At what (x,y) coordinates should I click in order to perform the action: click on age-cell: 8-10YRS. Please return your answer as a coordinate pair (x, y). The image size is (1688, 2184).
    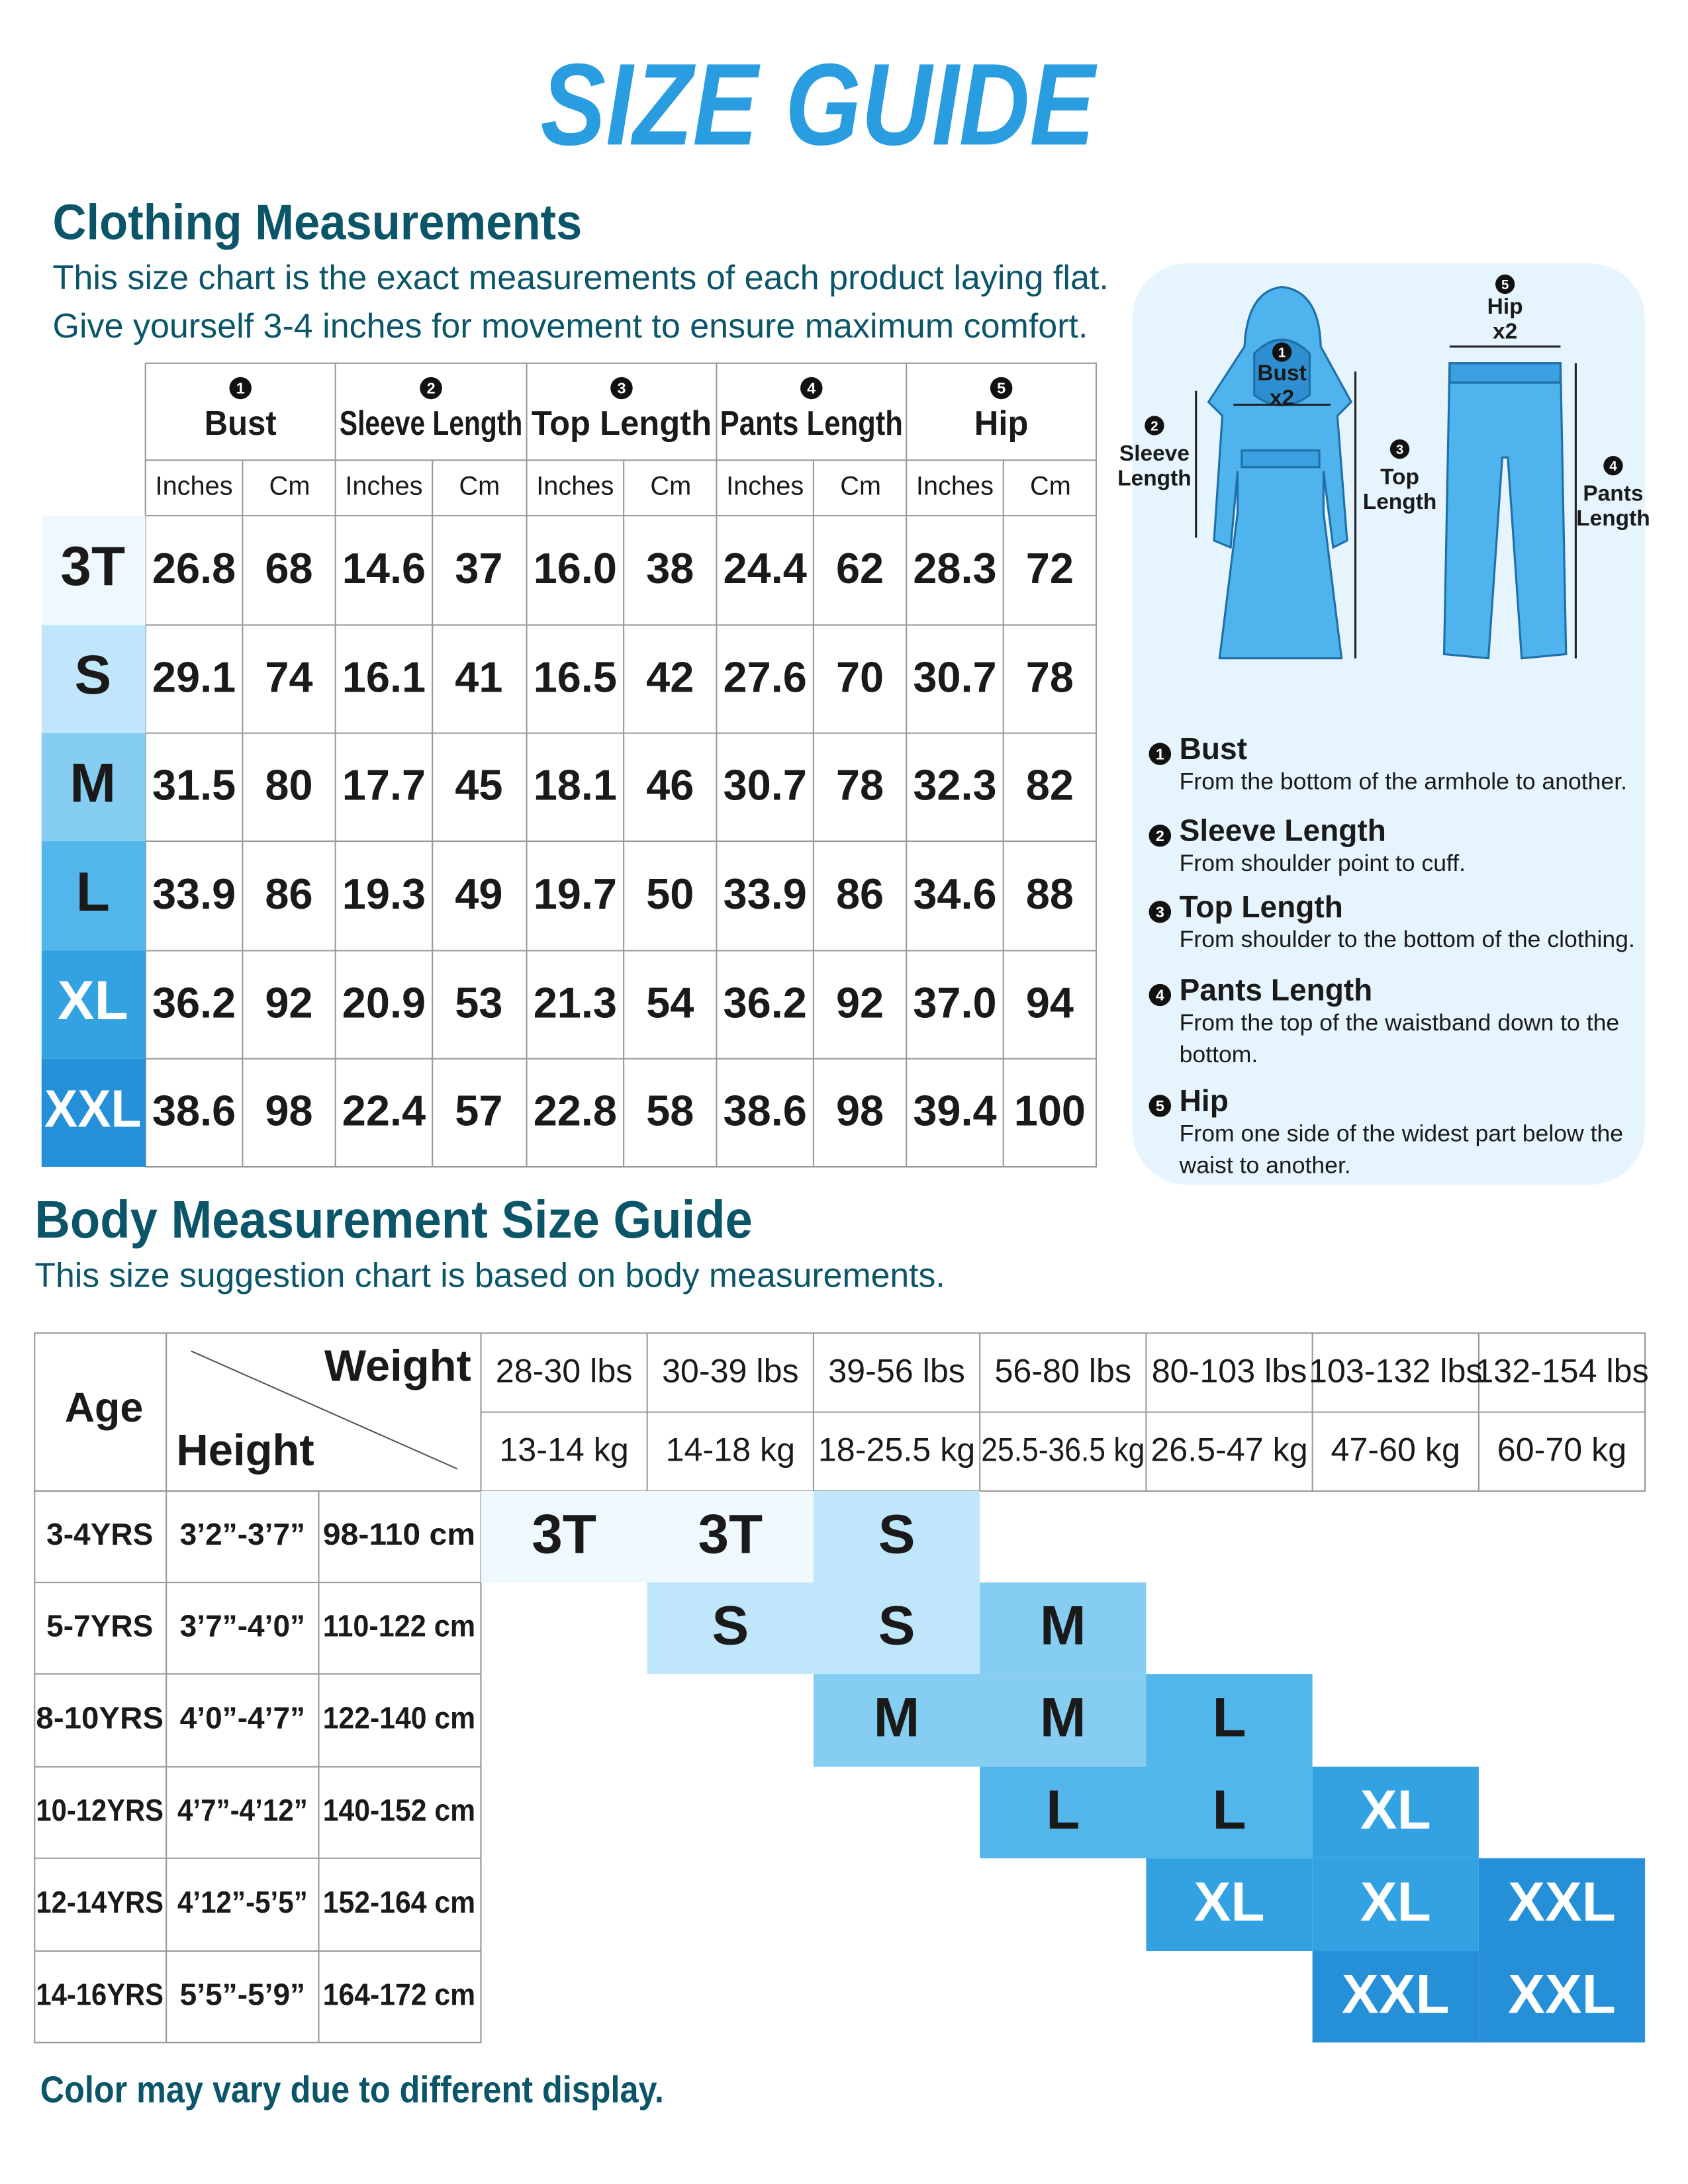
    Looking at the image, I should click on (100, 1718).